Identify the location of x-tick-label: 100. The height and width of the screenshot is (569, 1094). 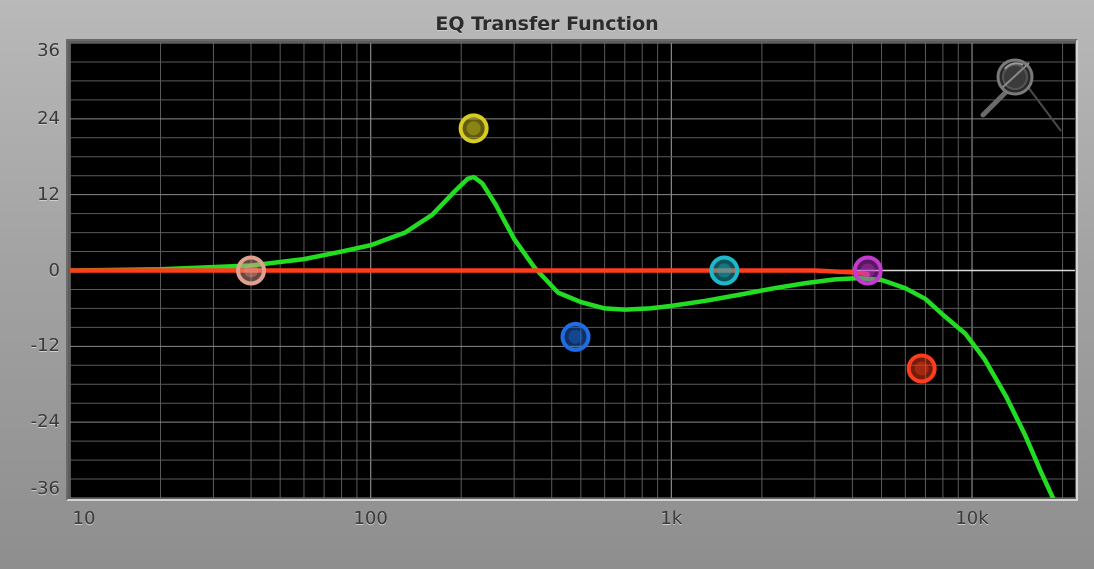
(370, 518).